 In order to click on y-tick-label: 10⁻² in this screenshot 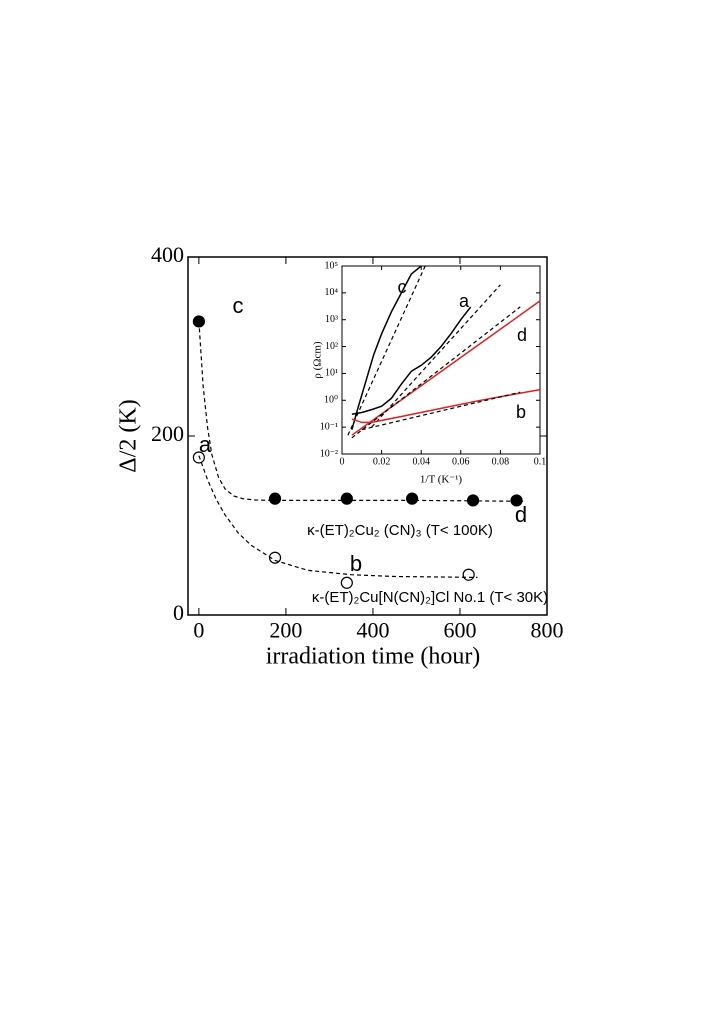, I will do `click(329, 453)`.